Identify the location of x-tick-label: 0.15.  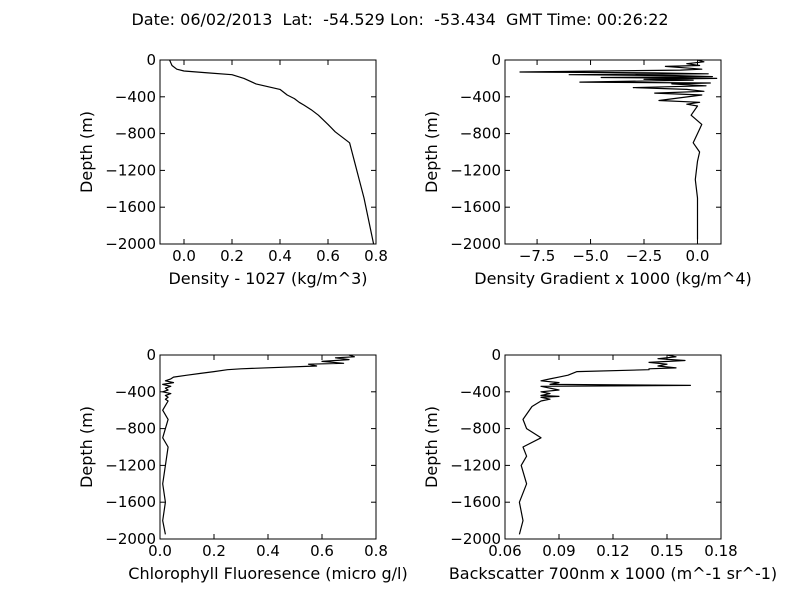
(666, 551).